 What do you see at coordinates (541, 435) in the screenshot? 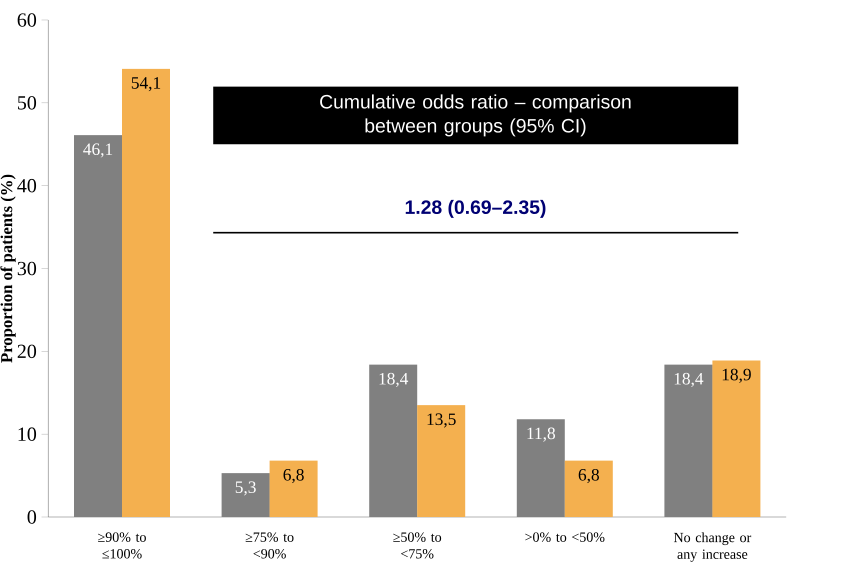
I see `data-label: 11,8` at bounding box center [541, 435].